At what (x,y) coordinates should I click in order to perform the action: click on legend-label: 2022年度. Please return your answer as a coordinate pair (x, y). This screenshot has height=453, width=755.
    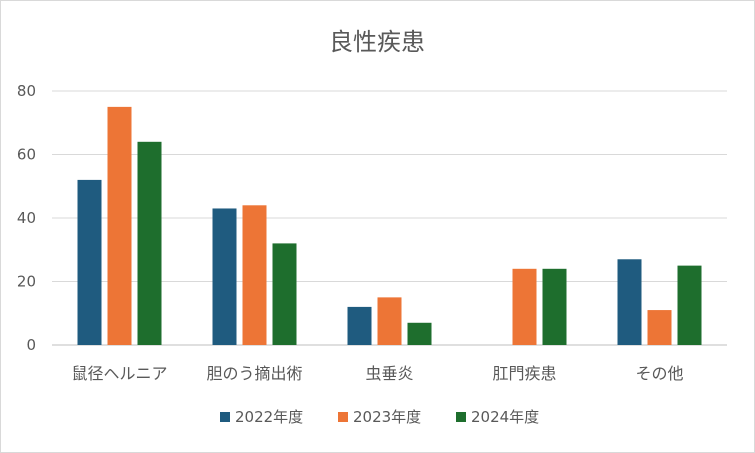
    Looking at the image, I should click on (269, 417).